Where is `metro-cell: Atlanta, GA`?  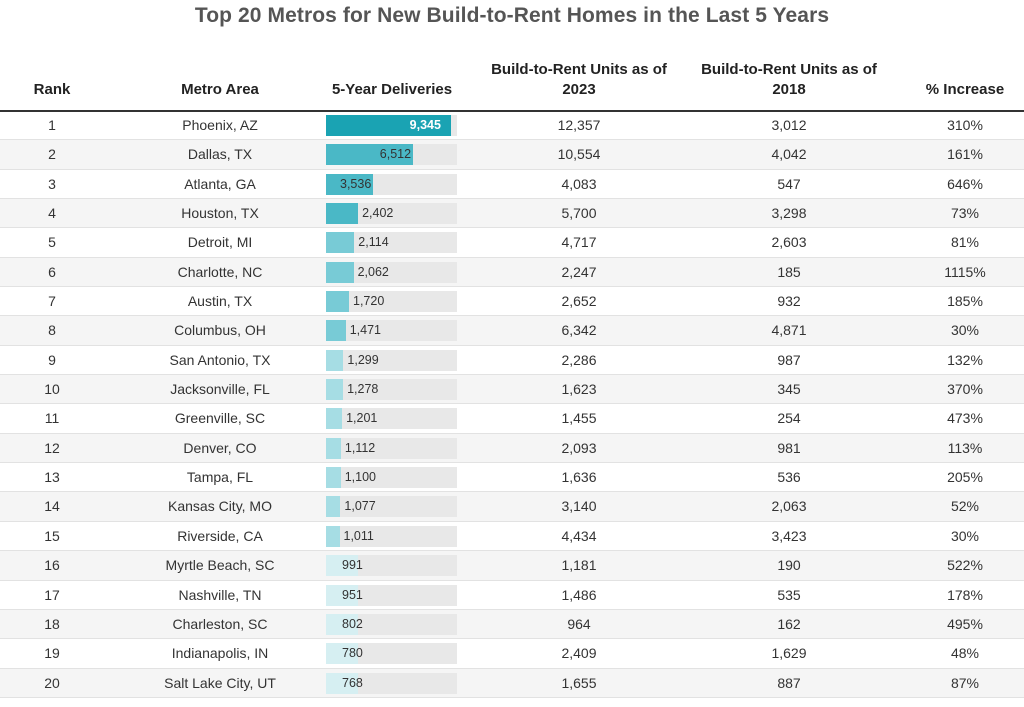 metro-cell: Atlanta, GA is located at coordinates (220, 183).